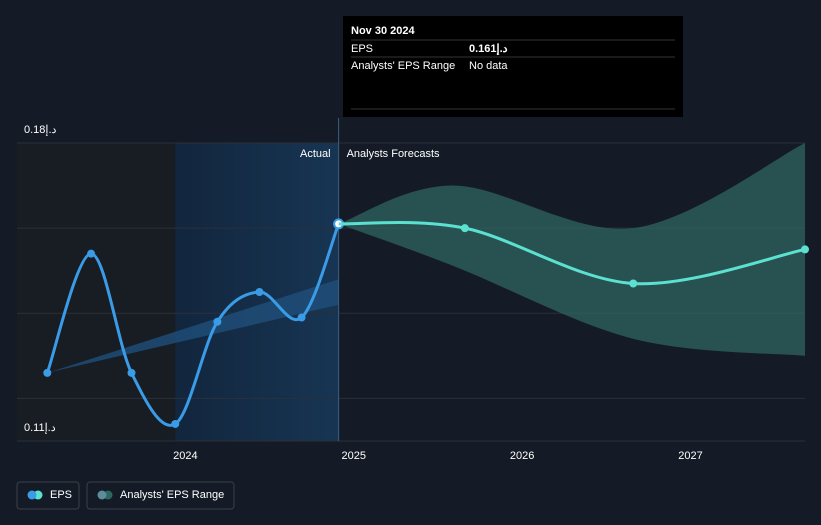  I want to click on past-trend, so click(193, 326).